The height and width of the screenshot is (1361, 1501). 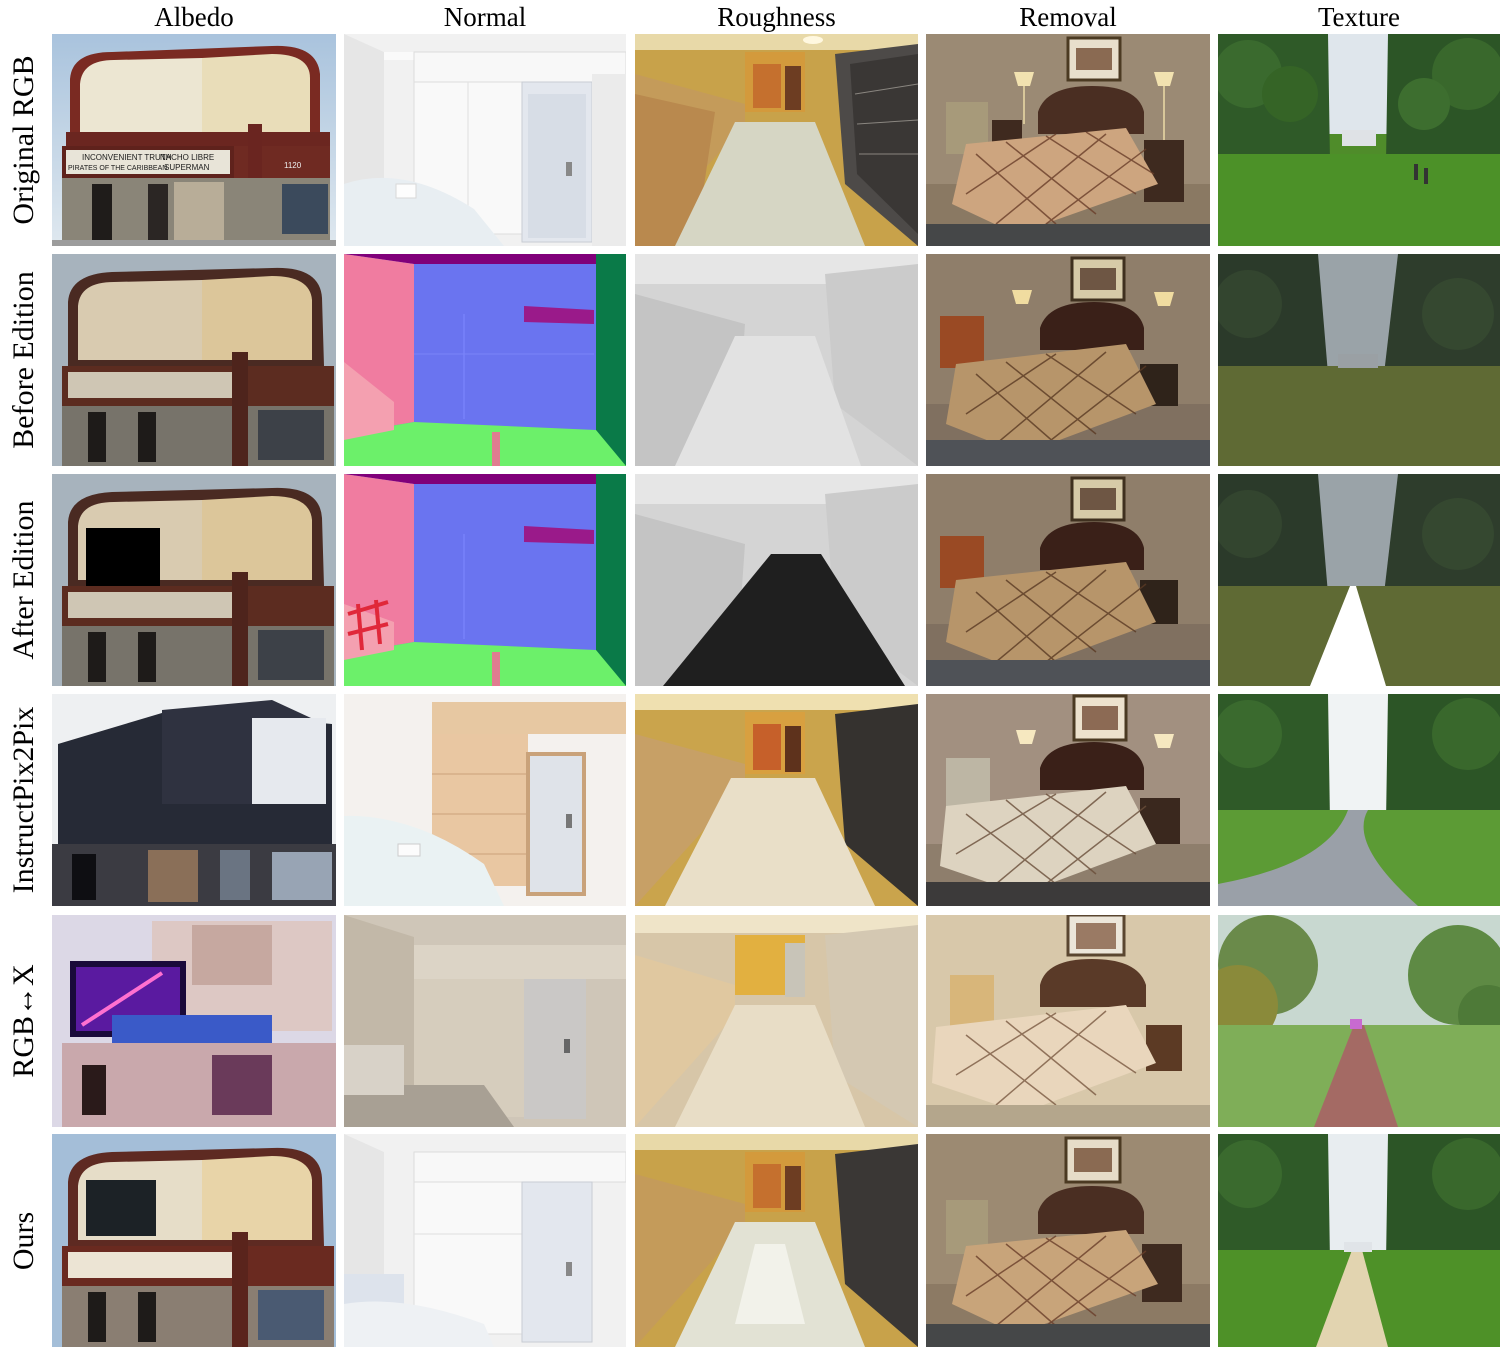 I want to click on image-ip2p-albedo, so click(x=194, y=800).